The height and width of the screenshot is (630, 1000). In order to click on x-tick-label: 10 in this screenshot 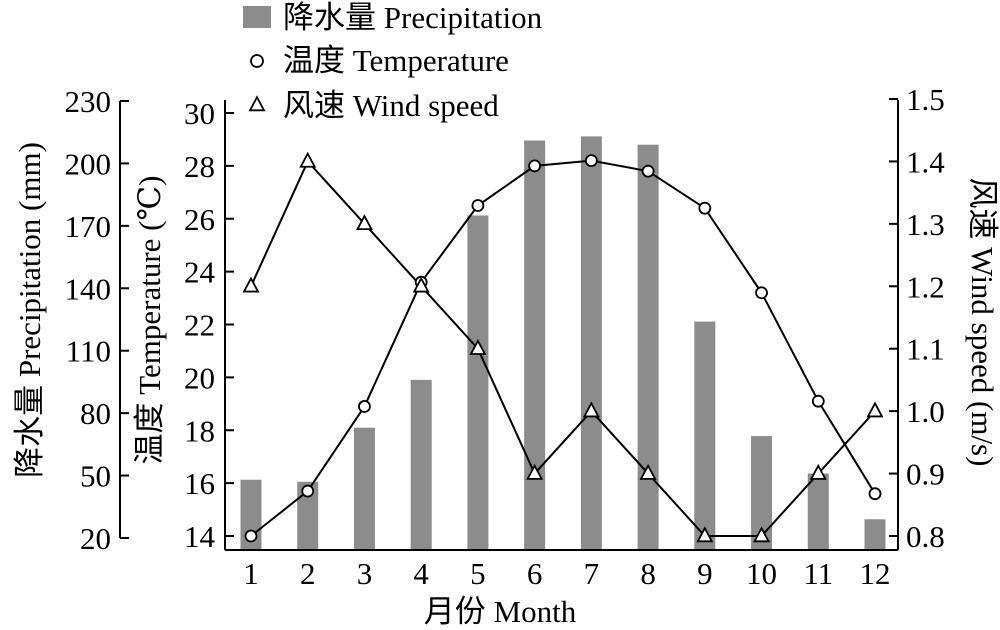, I will do `click(761, 573)`.